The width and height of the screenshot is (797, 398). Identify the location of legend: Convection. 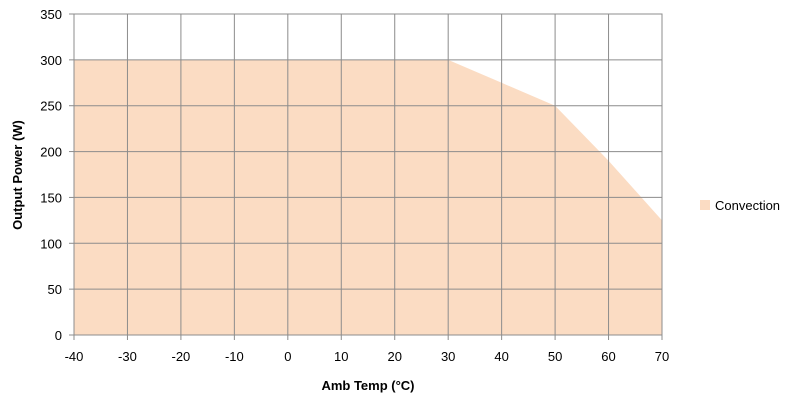
(740, 205).